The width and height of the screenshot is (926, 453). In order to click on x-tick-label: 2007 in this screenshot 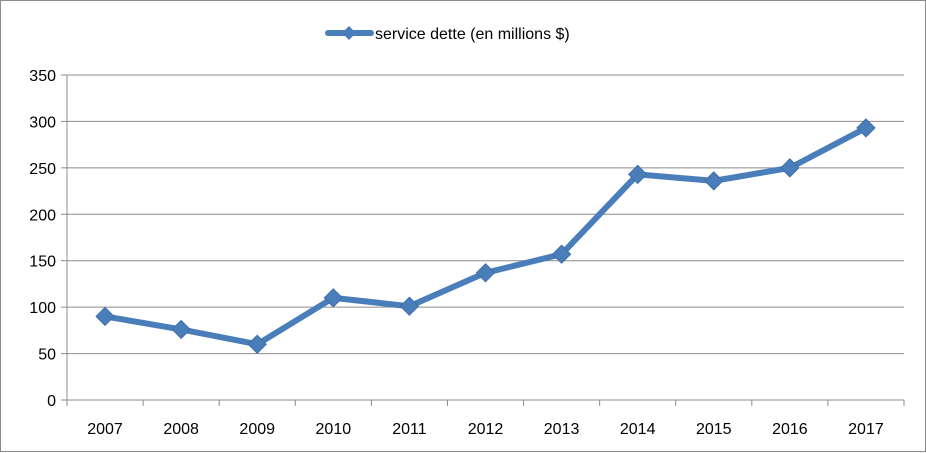, I will do `click(105, 429)`.